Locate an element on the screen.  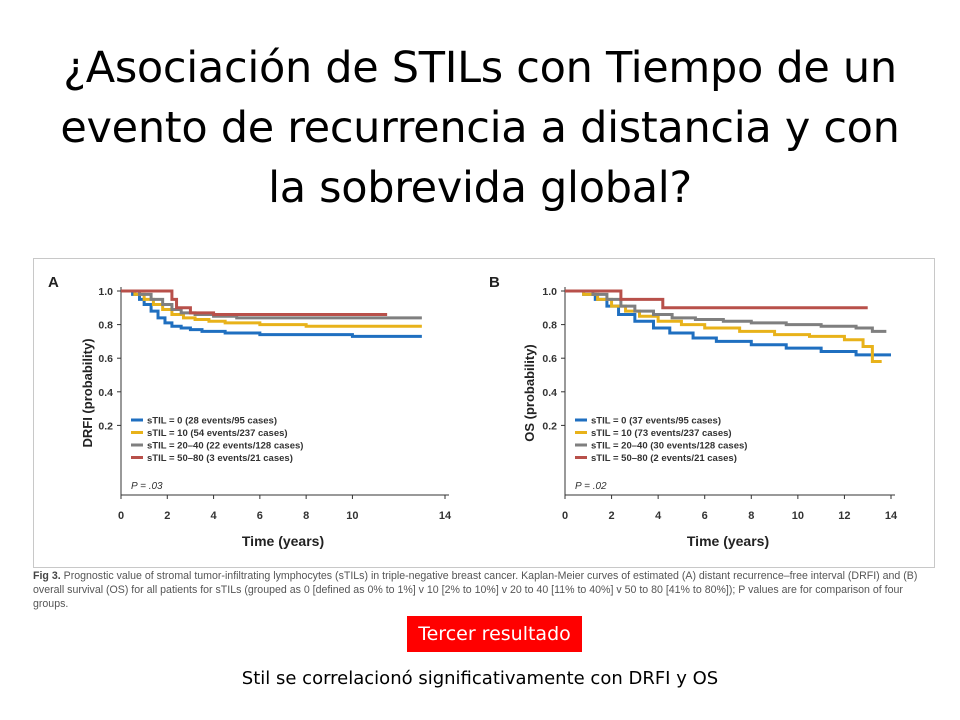
x-tick-label: 12 is located at coordinates (844, 516).